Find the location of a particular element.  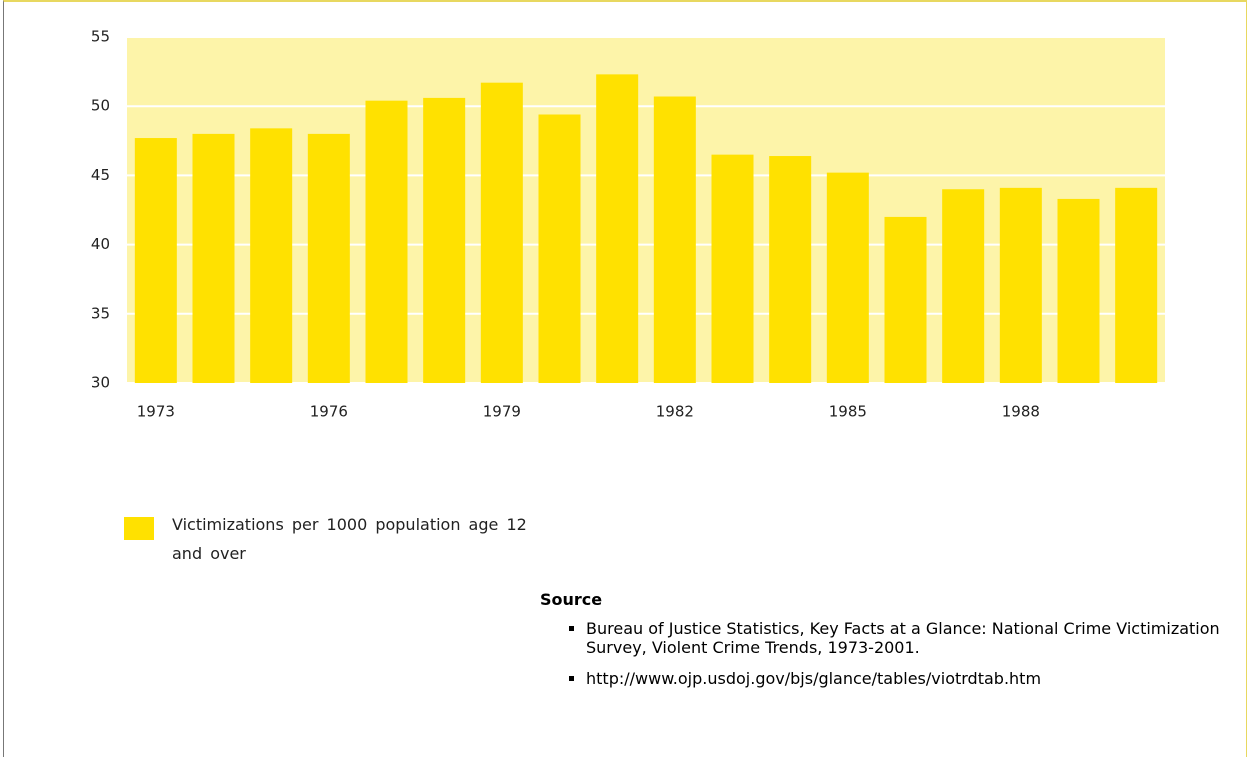

y-tick-label: 55 is located at coordinates (100, 37).